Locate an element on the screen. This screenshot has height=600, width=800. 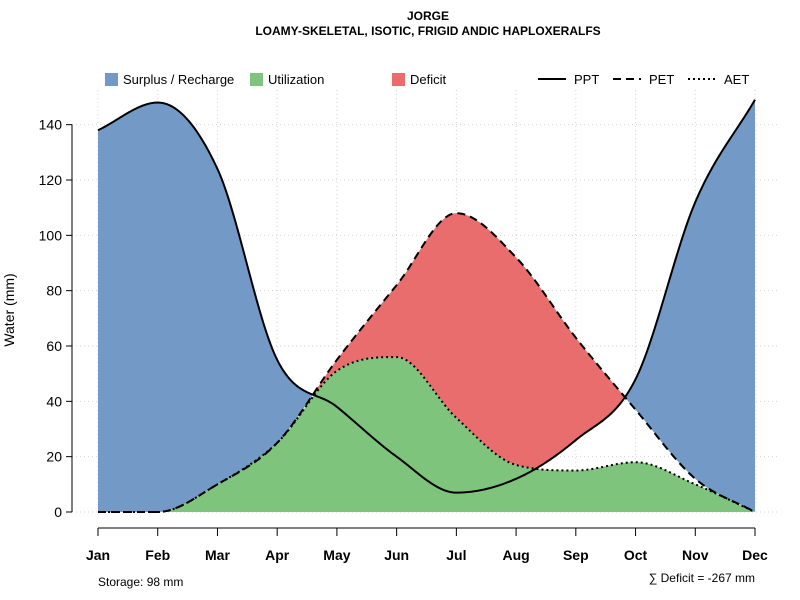
y-tick-label: 100 is located at coordinates (51, 235).